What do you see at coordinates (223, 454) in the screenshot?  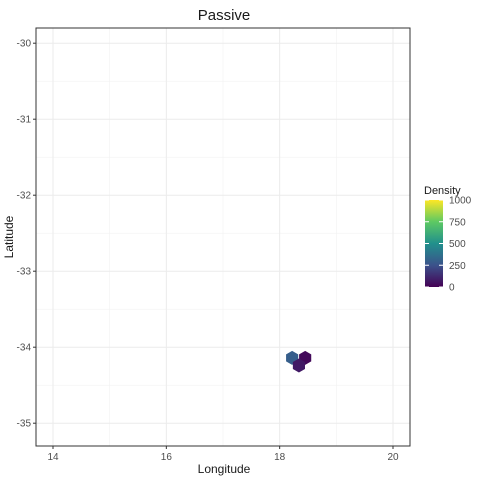 I see `x-axis: 14 16 18 20` at bounding box center [223, 454].